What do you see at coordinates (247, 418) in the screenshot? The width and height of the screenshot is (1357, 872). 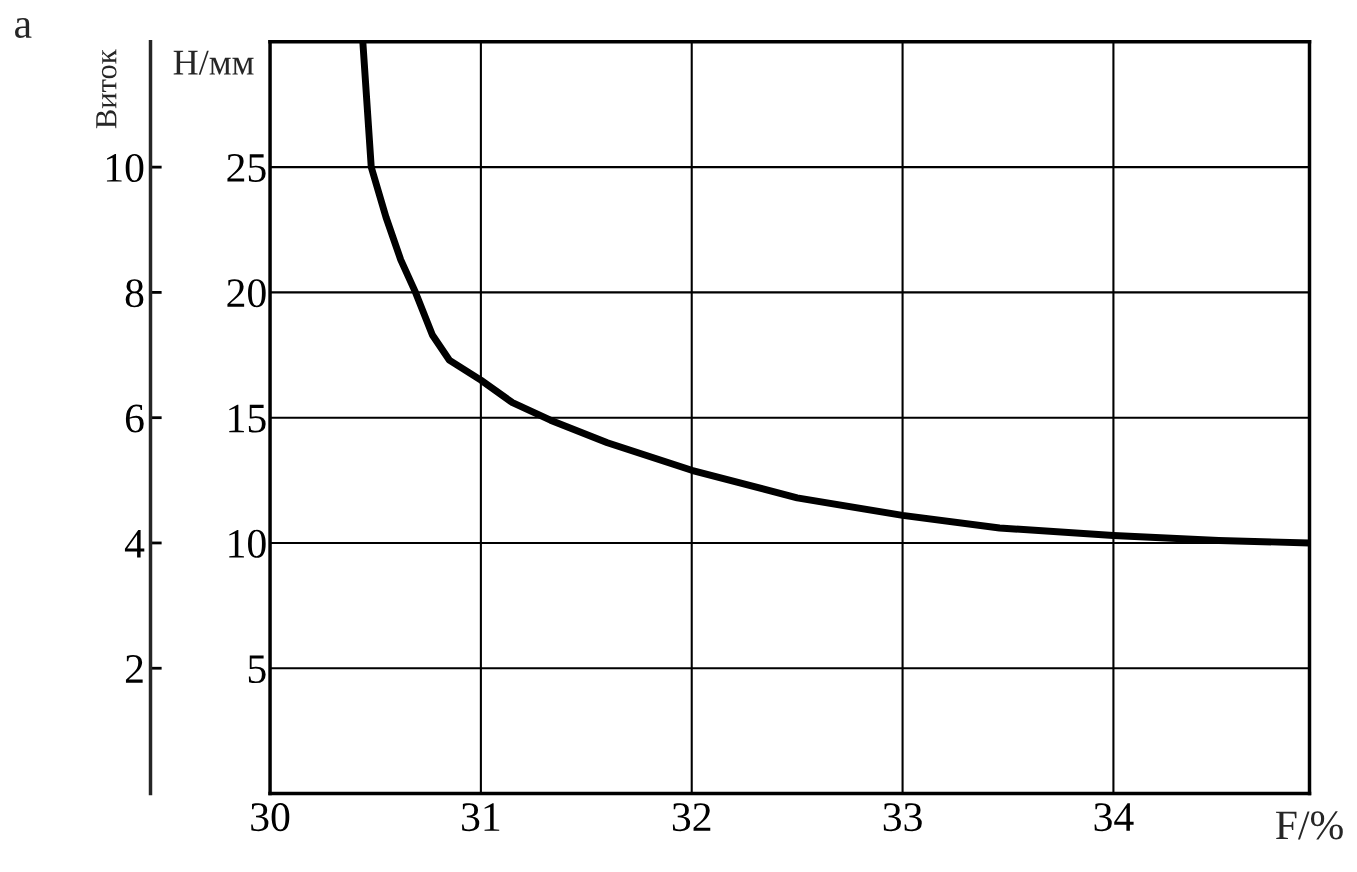 I see `y-tick-label: 15` at bounding box center [247, 418].